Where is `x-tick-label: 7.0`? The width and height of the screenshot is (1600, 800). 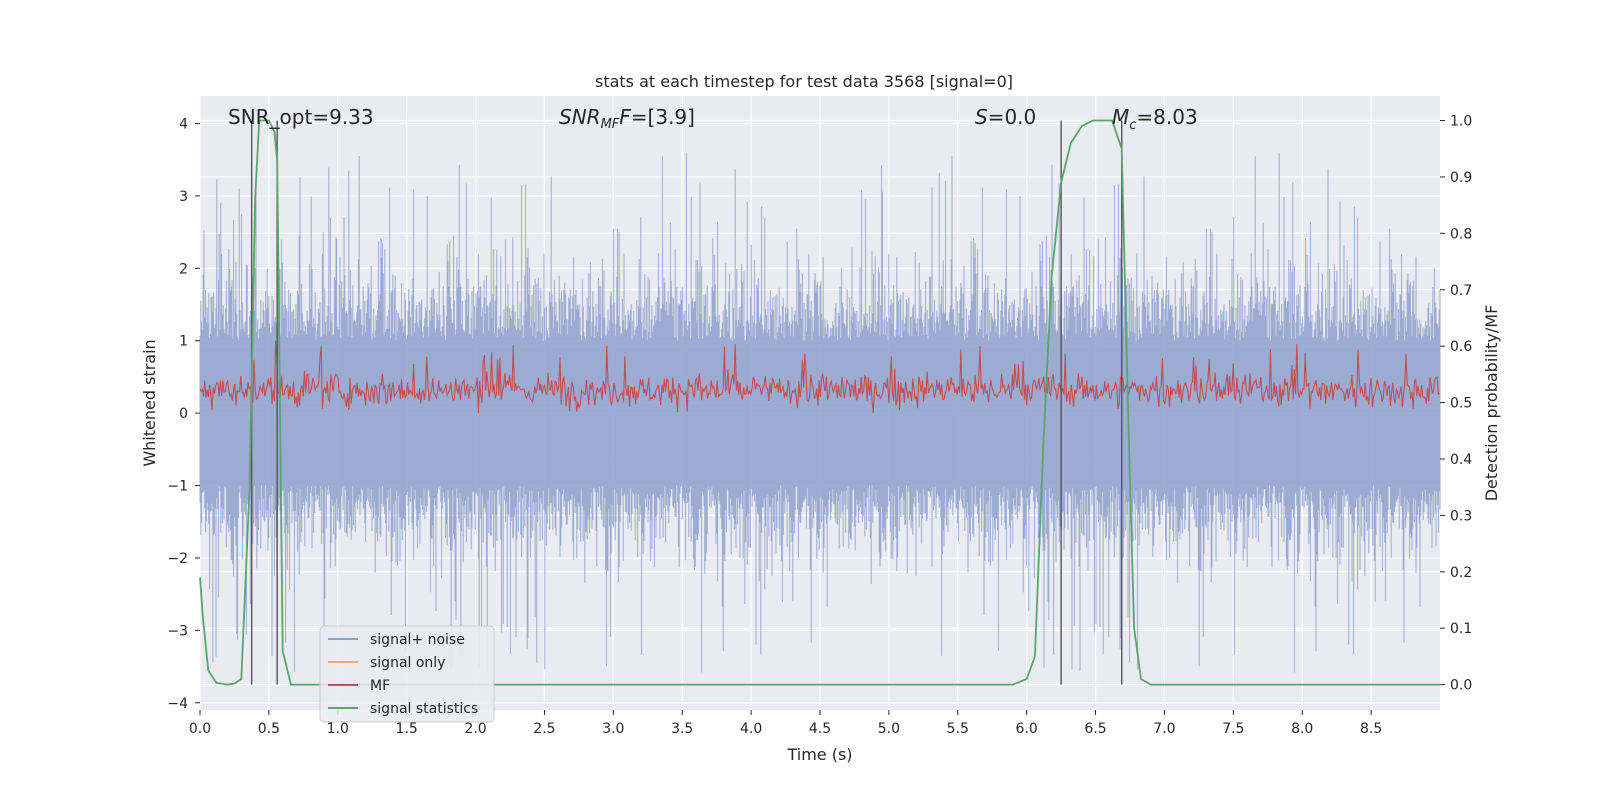
x-tick-label: 7.0 is located at coordinates (1164, 729).